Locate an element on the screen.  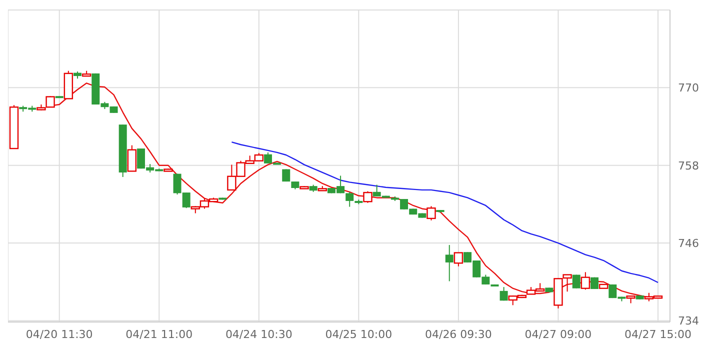
x-tick-label: 04/21 11:00 is located at coordinates (159, 334).